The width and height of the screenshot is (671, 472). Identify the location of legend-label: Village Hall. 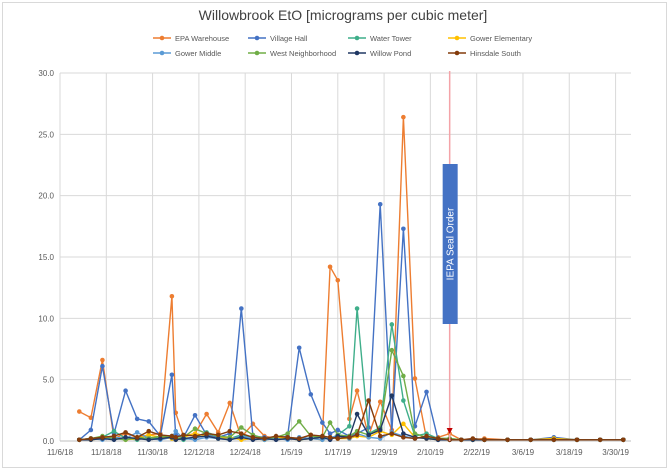
(289, 38).